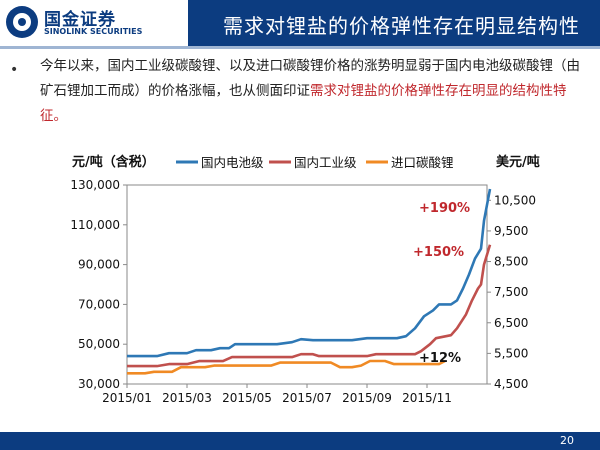 Image resolution: width=600 pixels, height=450 pixels. I want to click on footer-bar: 20, so click(300, 441).